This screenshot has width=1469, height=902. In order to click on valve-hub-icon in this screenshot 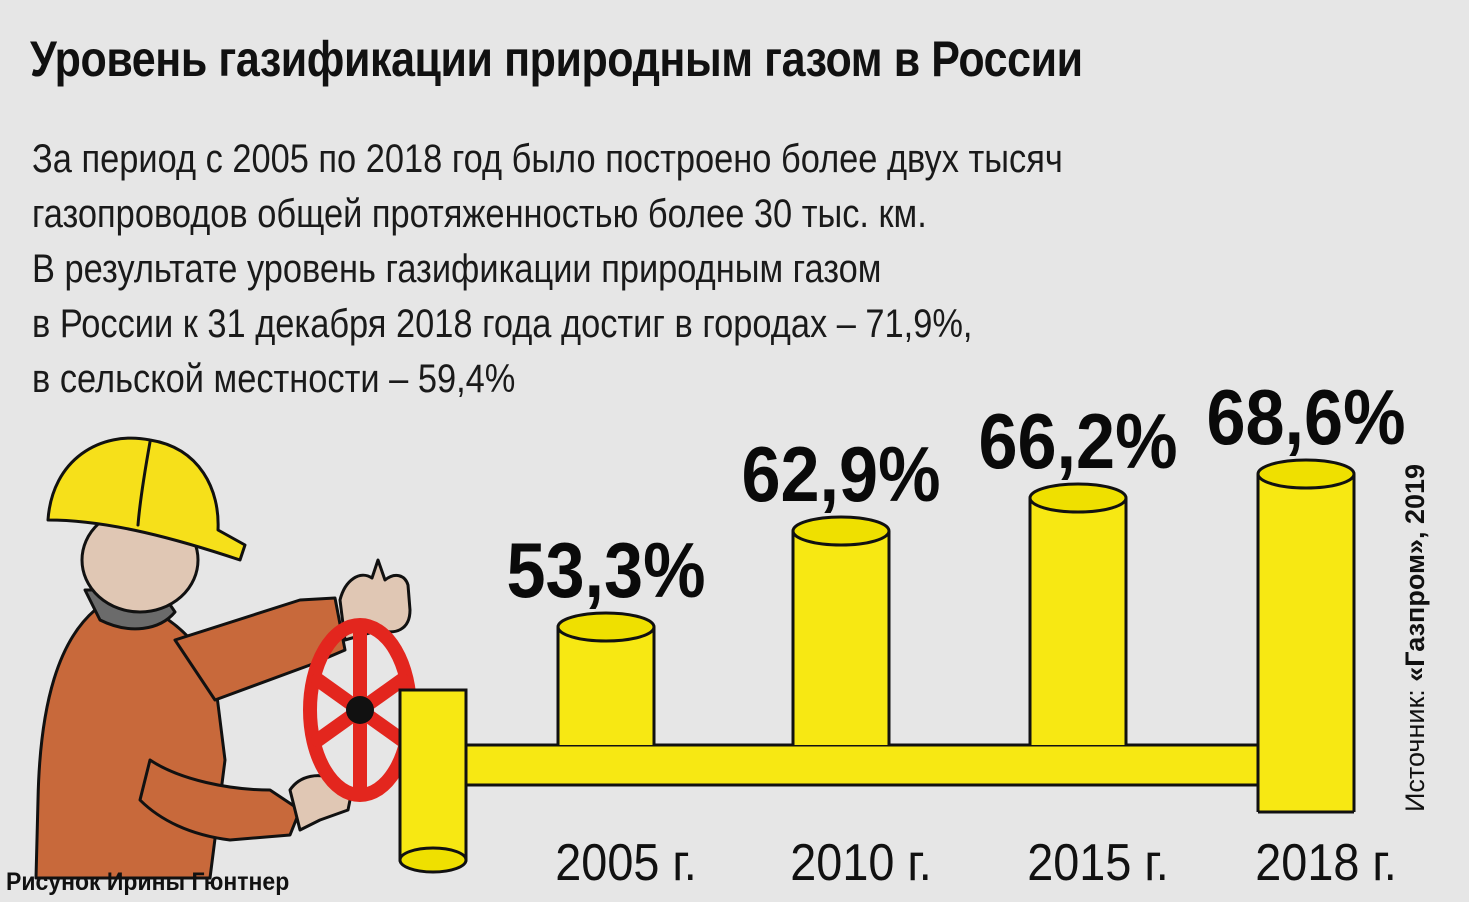, I will do `click(360, 710)`.